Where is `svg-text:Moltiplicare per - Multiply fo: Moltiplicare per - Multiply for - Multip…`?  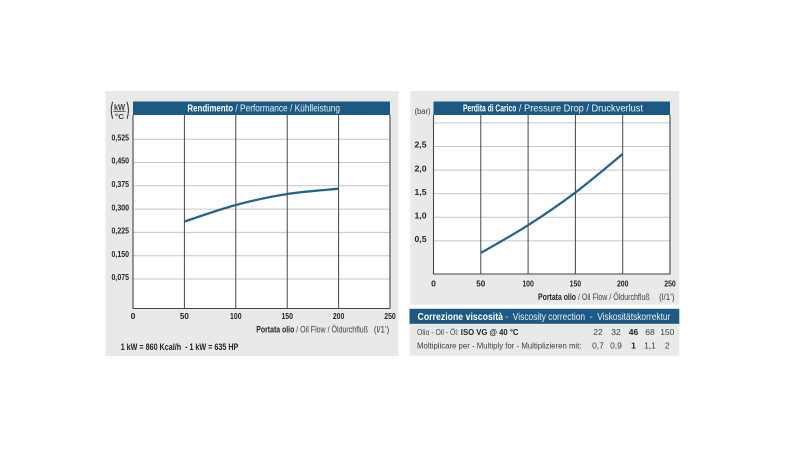 svg-text:Moltiplicare per - Multiply fo: Moltiplicare per - Multiply for - Multip… is located at coordinates (499, 345).